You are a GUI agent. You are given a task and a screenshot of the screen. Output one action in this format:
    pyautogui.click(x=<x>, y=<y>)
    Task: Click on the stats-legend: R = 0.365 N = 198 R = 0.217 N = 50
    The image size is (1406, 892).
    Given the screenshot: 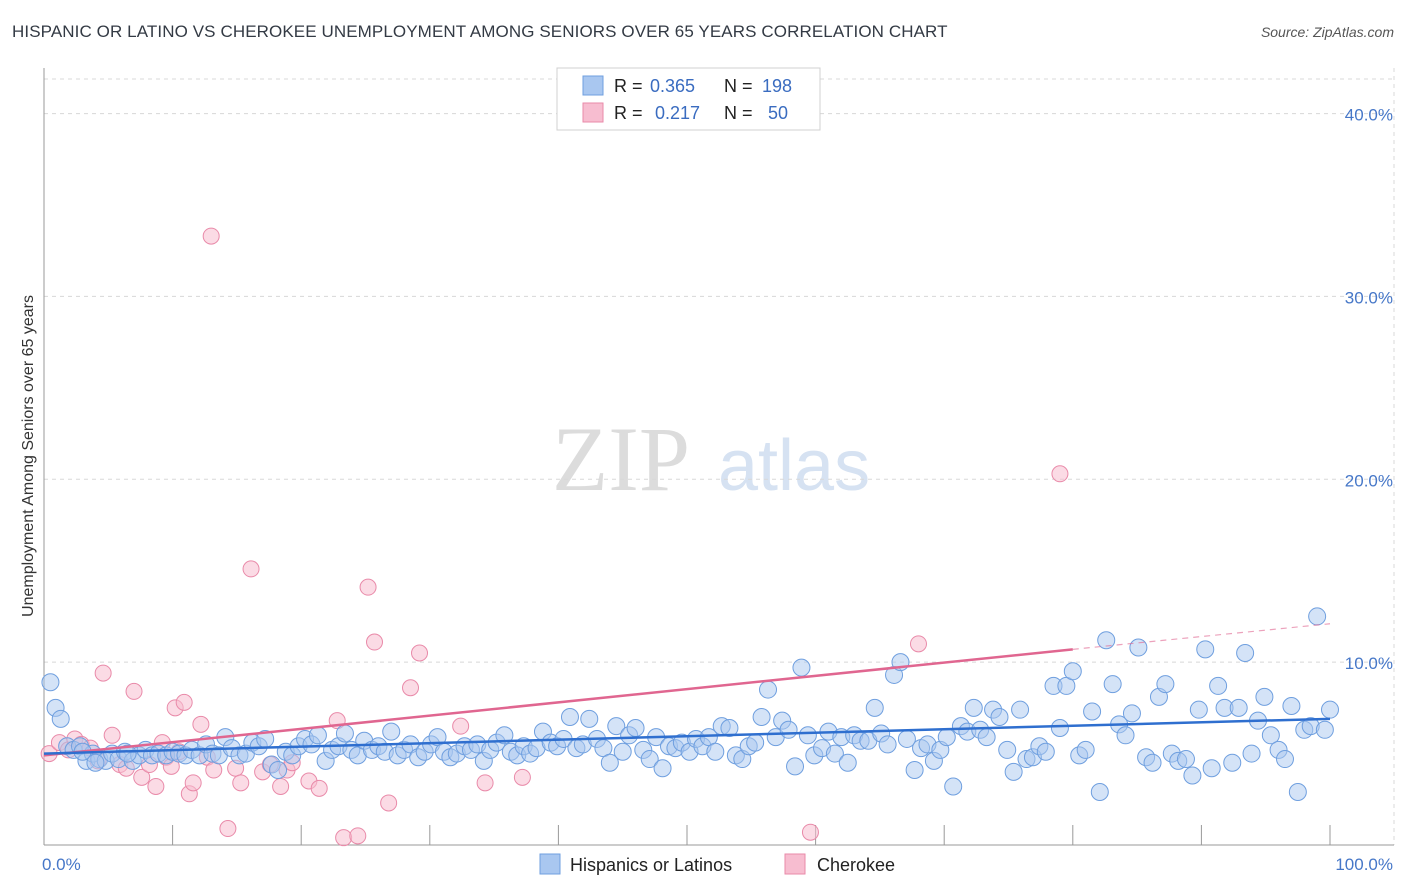 What is the action you would take?
    pyautogui.click(x=688, y=99)
    